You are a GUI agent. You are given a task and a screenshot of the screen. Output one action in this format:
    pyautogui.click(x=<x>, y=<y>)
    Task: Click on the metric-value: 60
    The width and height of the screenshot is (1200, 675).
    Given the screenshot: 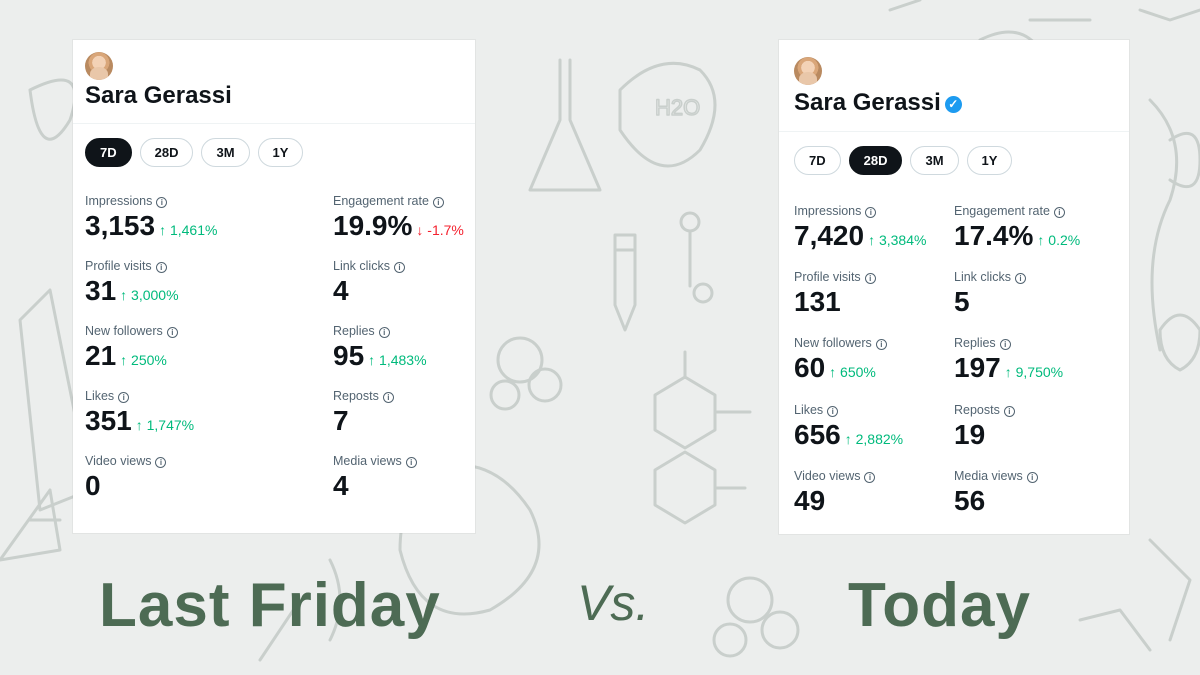 What is the action you would take?
    pyautogui.click(x=810, y=367)
    